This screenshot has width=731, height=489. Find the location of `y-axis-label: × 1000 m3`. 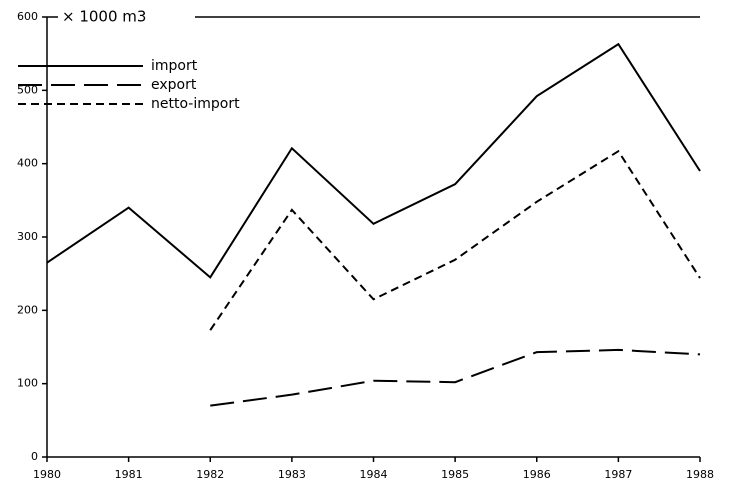

y-axis-label: × 1000 m3 is located at coordinates (104, 17).